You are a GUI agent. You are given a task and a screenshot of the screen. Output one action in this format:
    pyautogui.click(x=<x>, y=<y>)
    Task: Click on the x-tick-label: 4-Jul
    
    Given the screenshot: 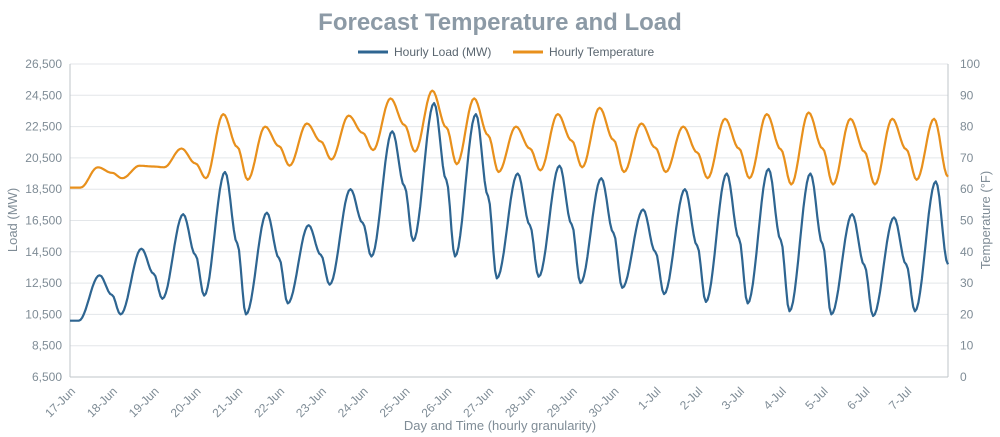 What is the action you would take?
    pyautogui.click(x=775, y=398)
    